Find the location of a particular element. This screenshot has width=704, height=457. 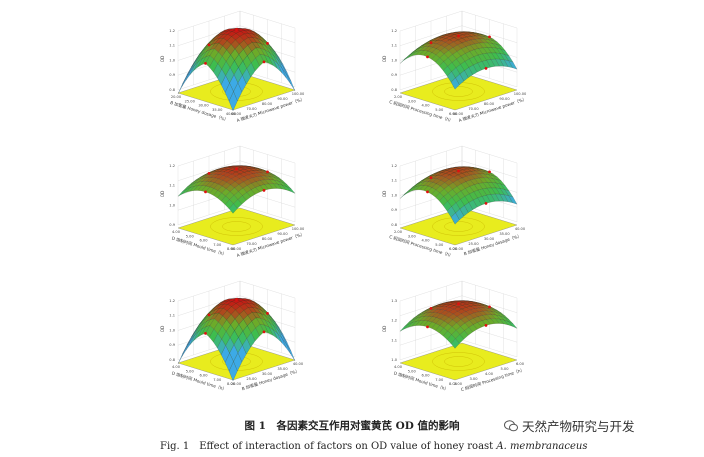

x-tick-label: 35.00 is located at coordinates (217, 110).